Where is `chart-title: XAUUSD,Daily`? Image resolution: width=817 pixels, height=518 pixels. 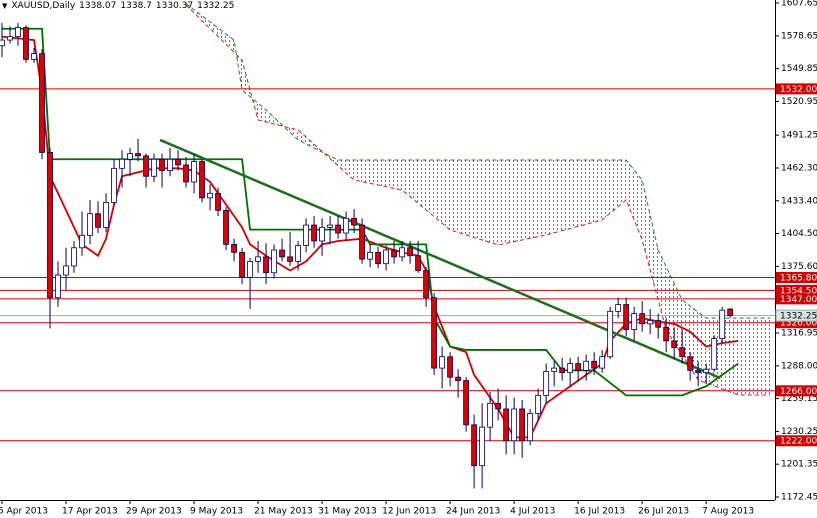
chart-title: XAUUSD,Daily is located at coordinates (43, 6).